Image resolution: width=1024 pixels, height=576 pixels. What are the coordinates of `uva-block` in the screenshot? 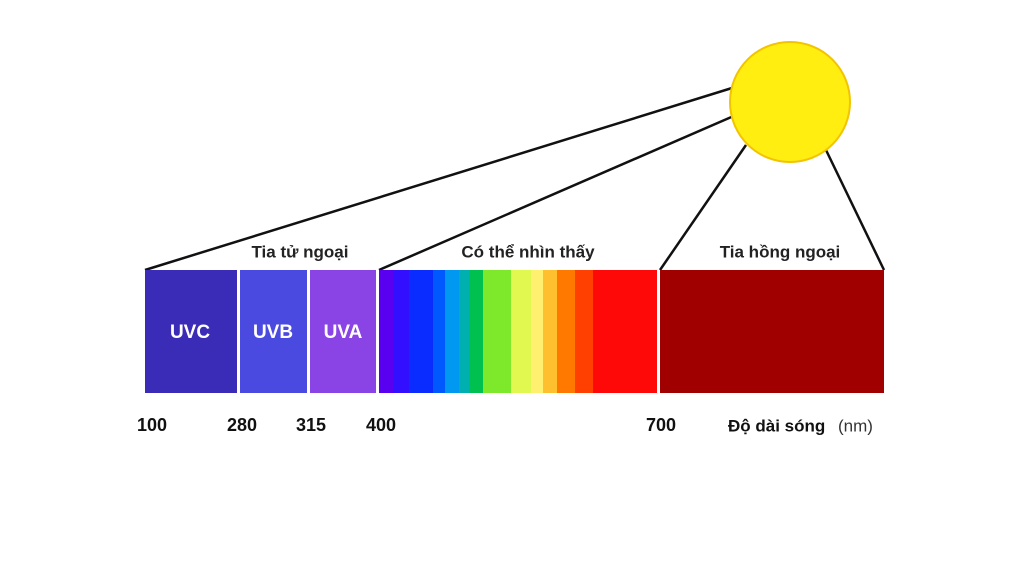 It's located at (343, 331).